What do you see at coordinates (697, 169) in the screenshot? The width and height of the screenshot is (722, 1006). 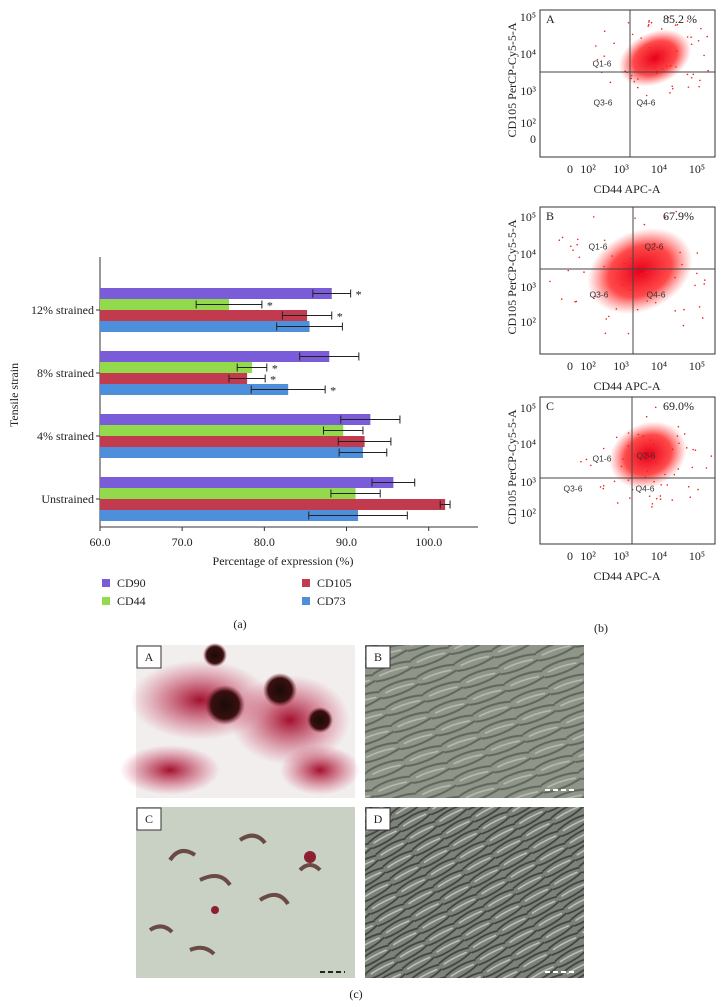 I see `x-tick-label: 10⁵` at bounding box center [697, 169].